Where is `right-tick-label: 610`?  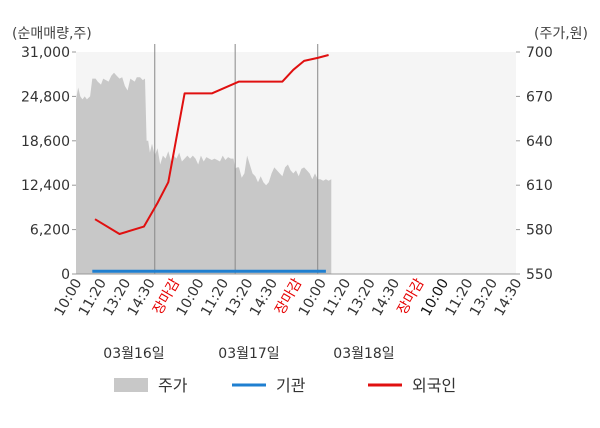
right-tick-label: 610 is located at coordinates (539, 186).